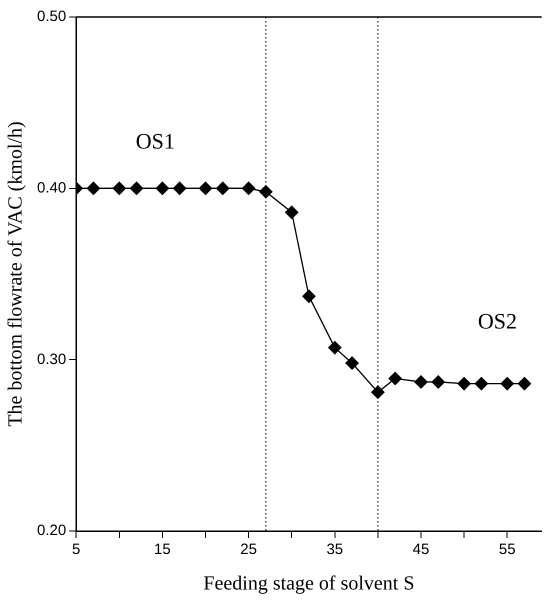 The height and width of the screenshot is (600, 549). I want to click on x-tick-label: 5, so click(76, 549).